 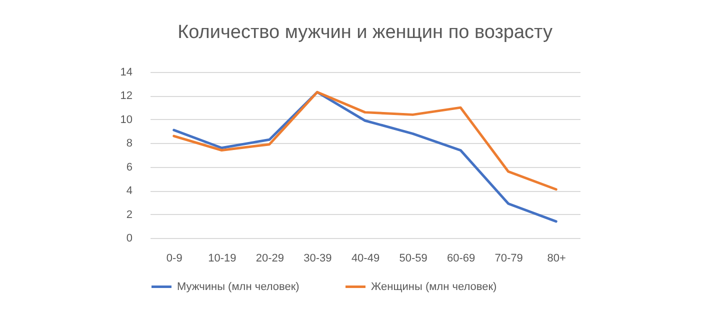 I want to click on y-tick-label: 4, so click(x=129, y=191).